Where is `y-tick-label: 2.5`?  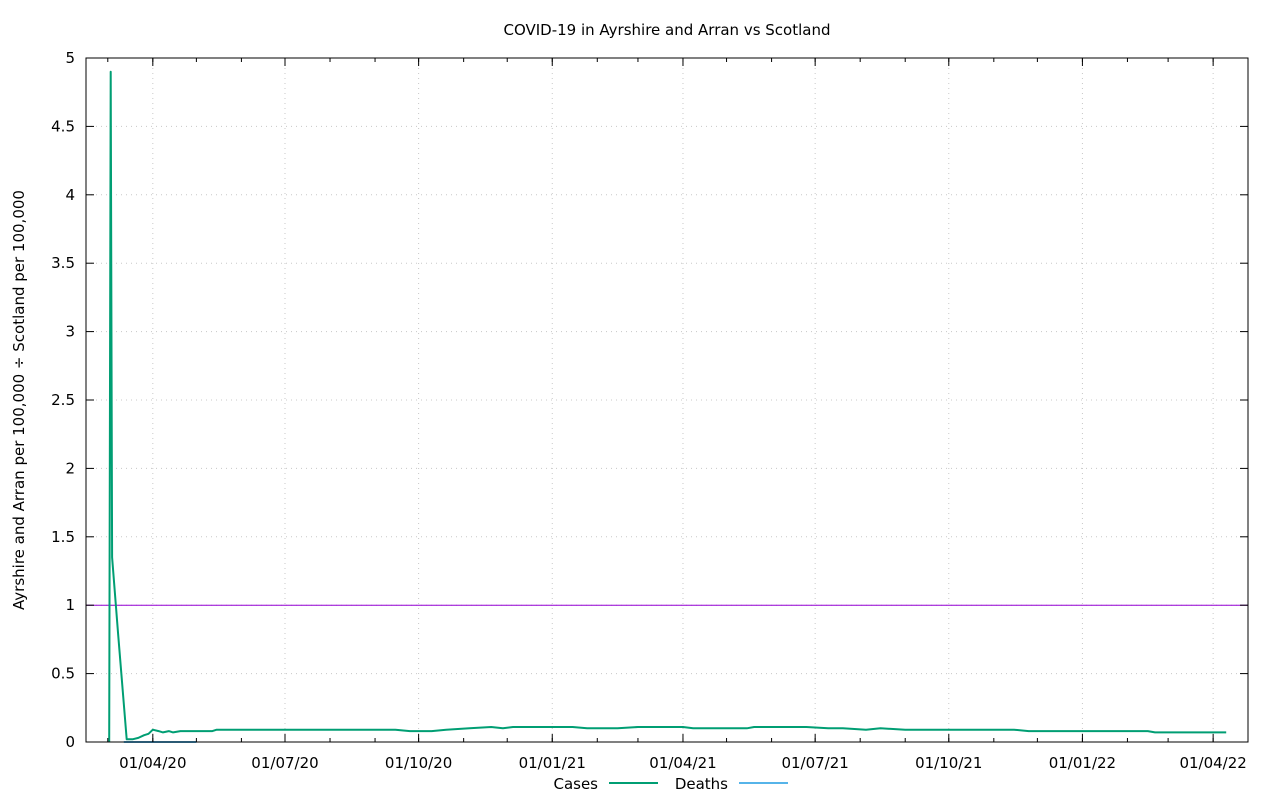 y-tick-label: 2.5 is located at coordinates (63, 400).